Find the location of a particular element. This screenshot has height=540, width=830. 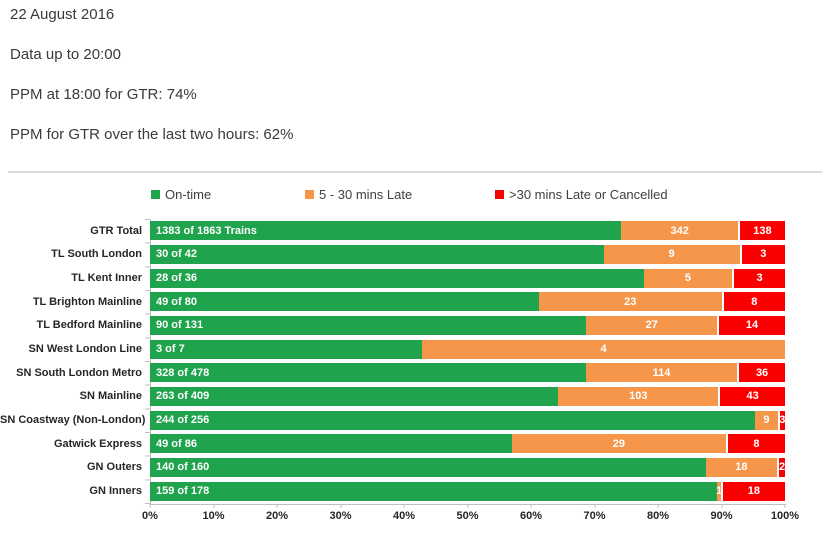

legend-item-30-mins-late-or-cancelled: >30 mins Late or Cancelled is located at coordinates (581, 194).